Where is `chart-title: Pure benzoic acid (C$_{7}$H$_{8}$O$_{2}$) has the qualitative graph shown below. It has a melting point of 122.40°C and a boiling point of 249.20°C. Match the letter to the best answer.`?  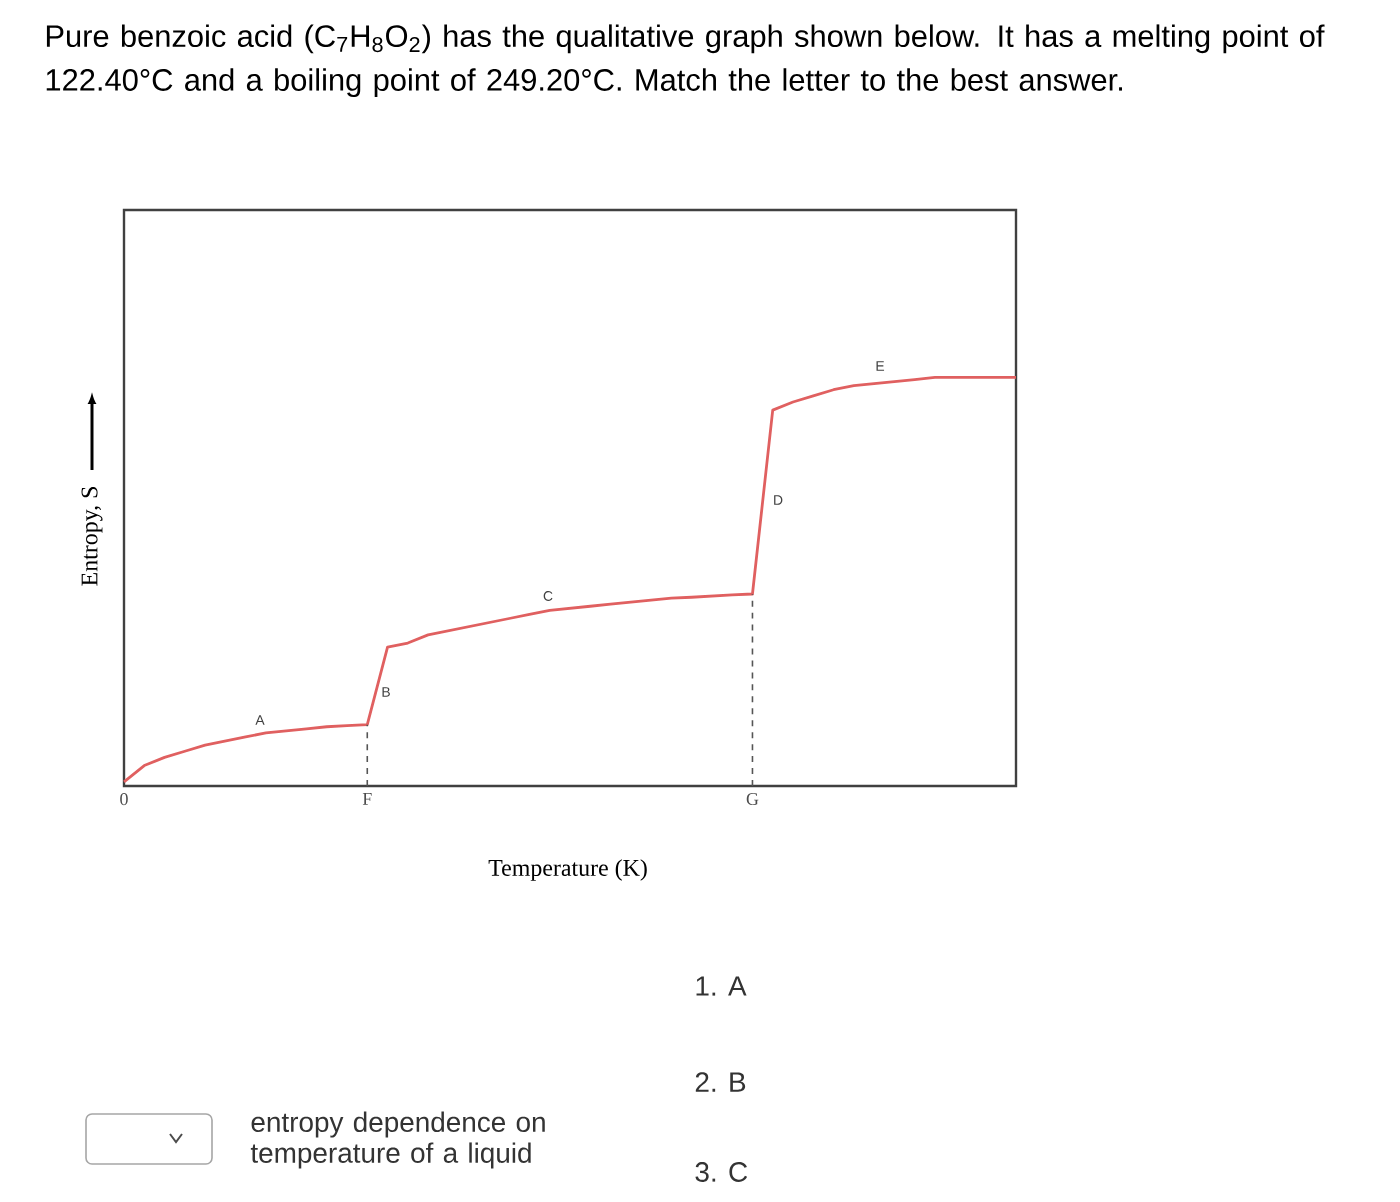
chart-title: Pure benzoic acid (C$_{7}$H$_{8}$O$_{2}$) has the qualitative graph shown below. It has a melting point of 122.40°C and a boiling point of 249.20°C. Match the letter to the best answer. is located at coordinates (685, 60).